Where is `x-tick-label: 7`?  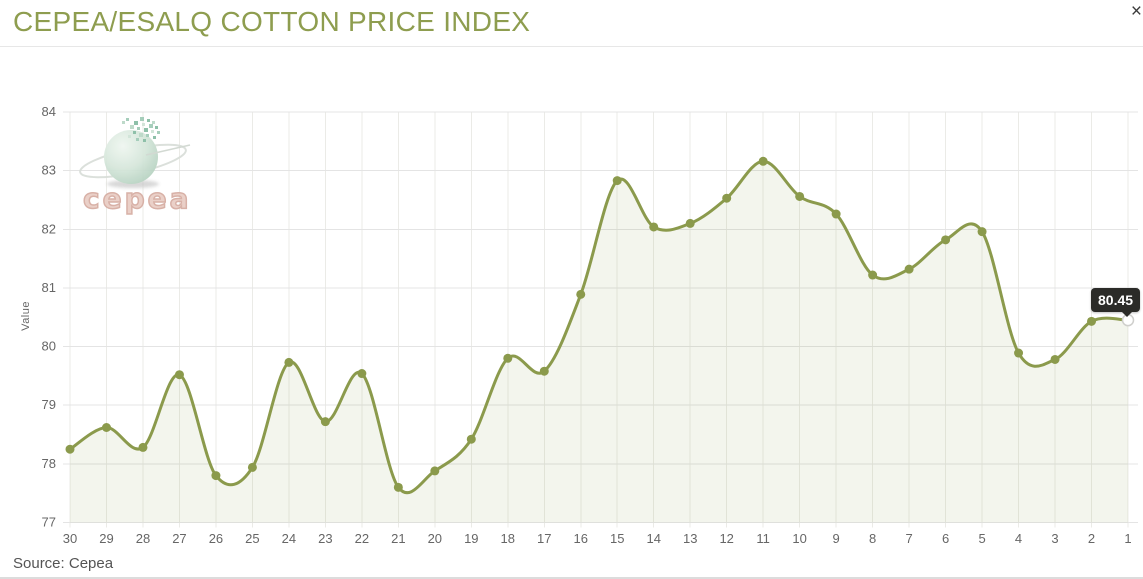
x-tick-label: 7 is located at coordinates (908, 538).